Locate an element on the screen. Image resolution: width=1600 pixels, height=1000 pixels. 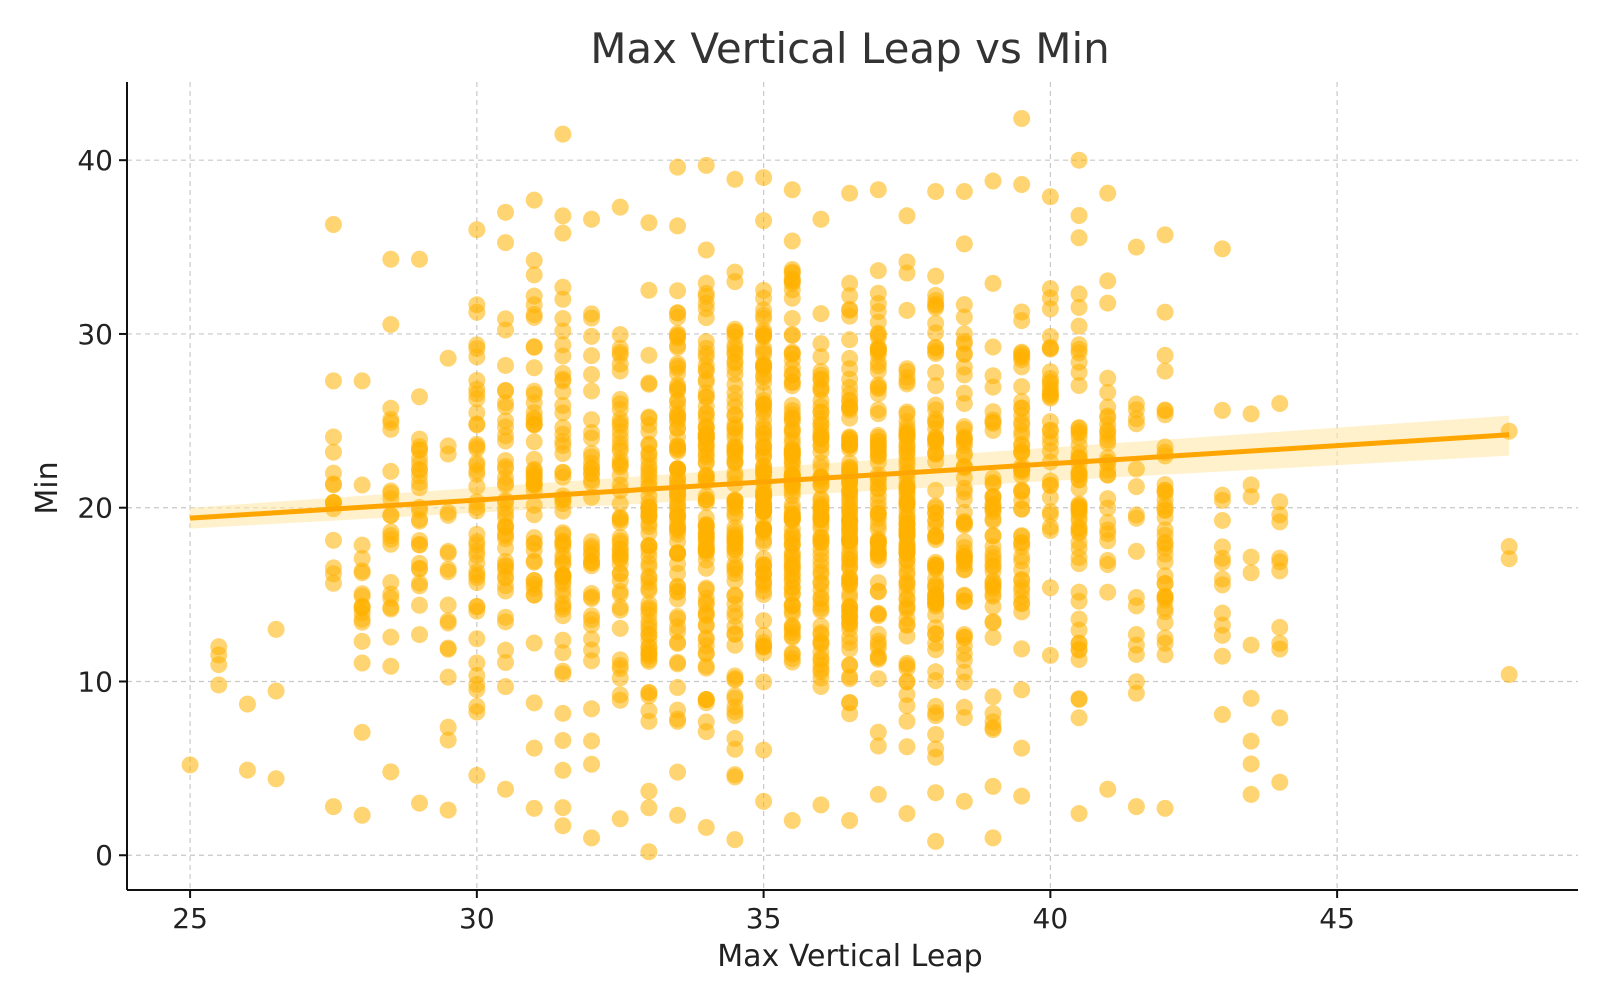
trend-line-layer is located at coordinates (849, 476).